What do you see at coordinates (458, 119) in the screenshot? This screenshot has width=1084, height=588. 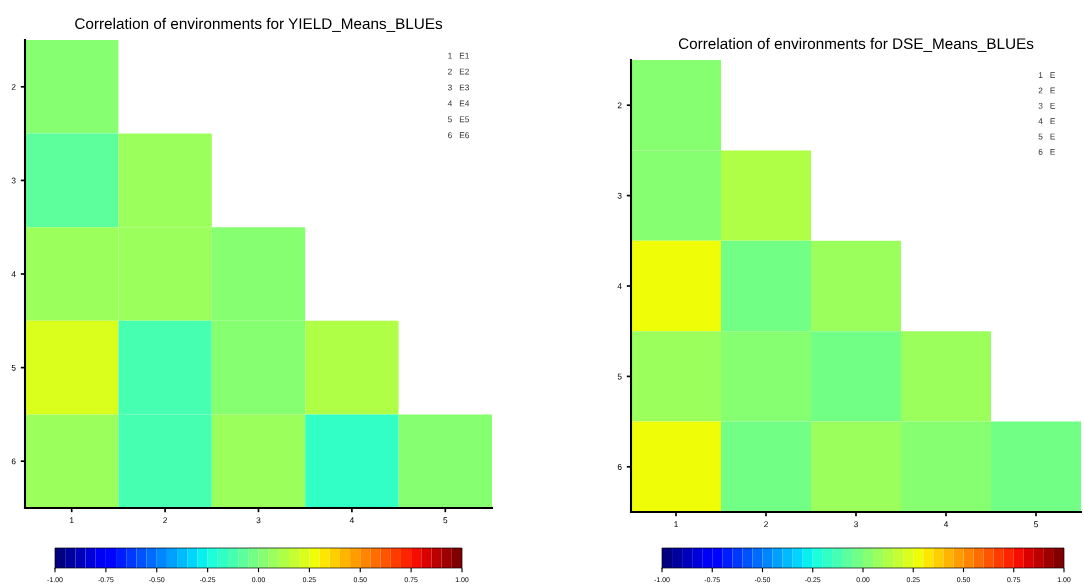 I see `annotation: 5 E5` at bounding box center [458, 119].